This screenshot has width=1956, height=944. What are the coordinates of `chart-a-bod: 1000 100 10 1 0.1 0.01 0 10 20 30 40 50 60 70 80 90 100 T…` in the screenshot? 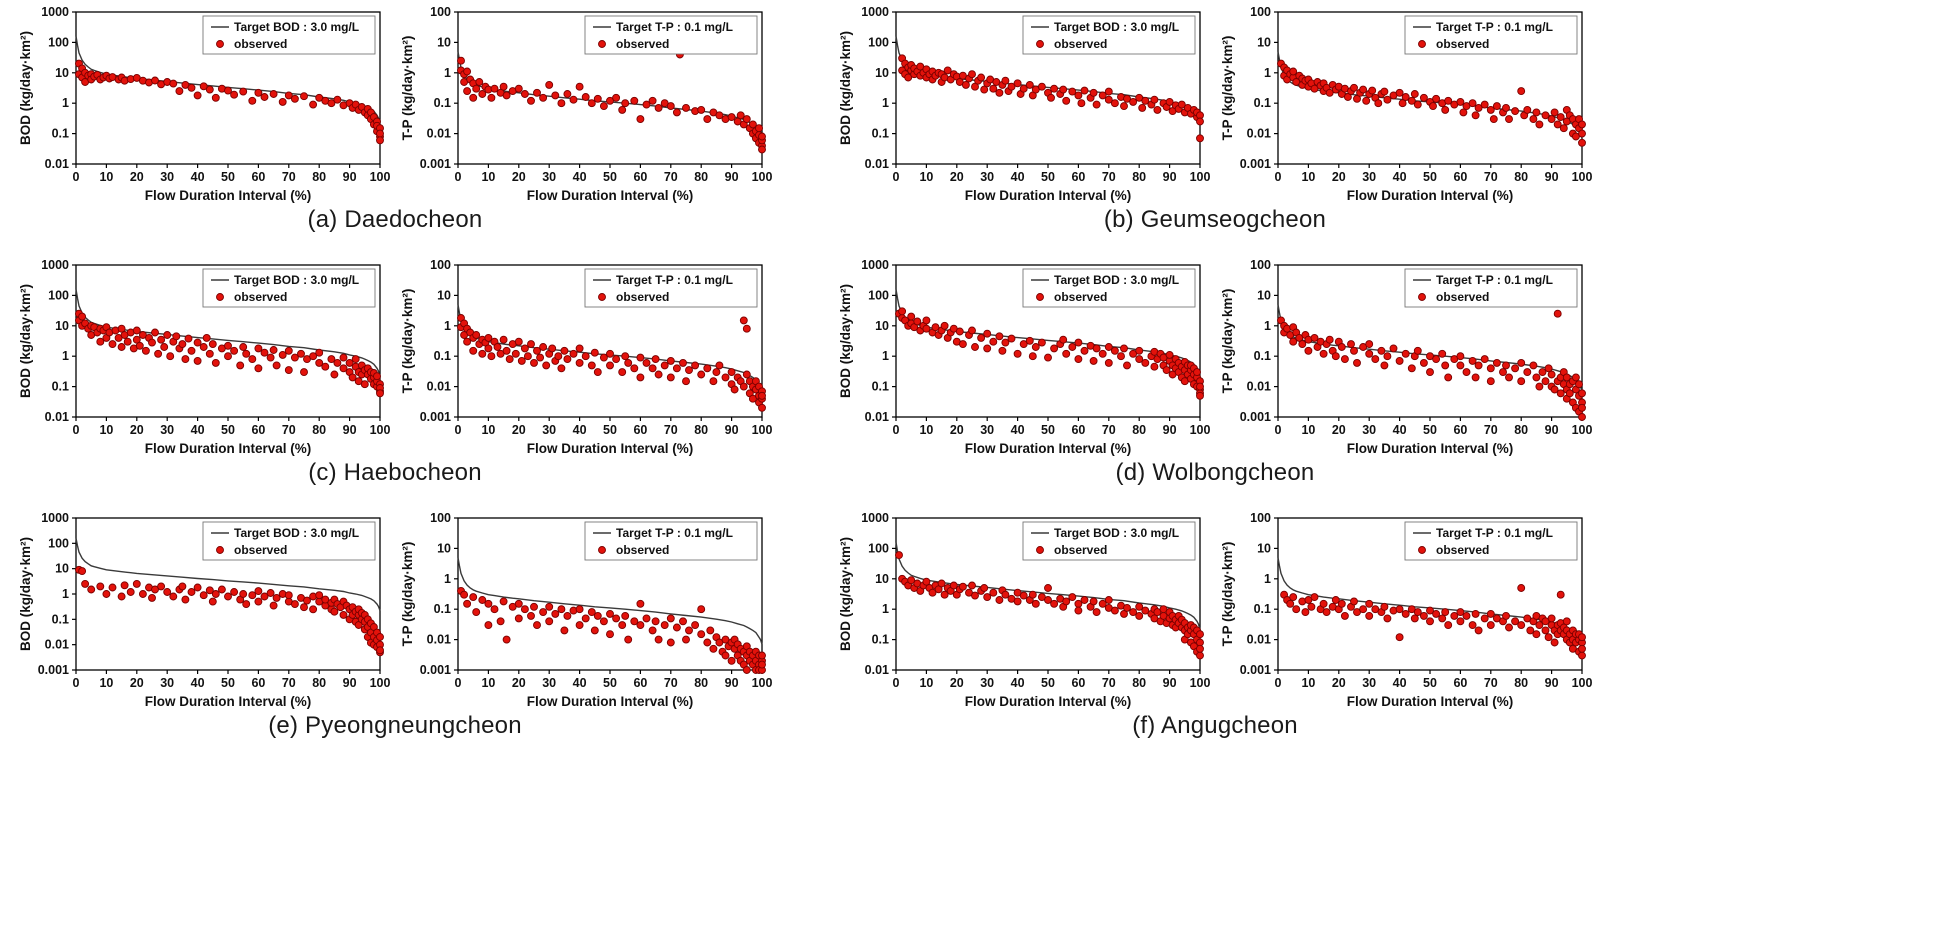 It's located at (203, 104).